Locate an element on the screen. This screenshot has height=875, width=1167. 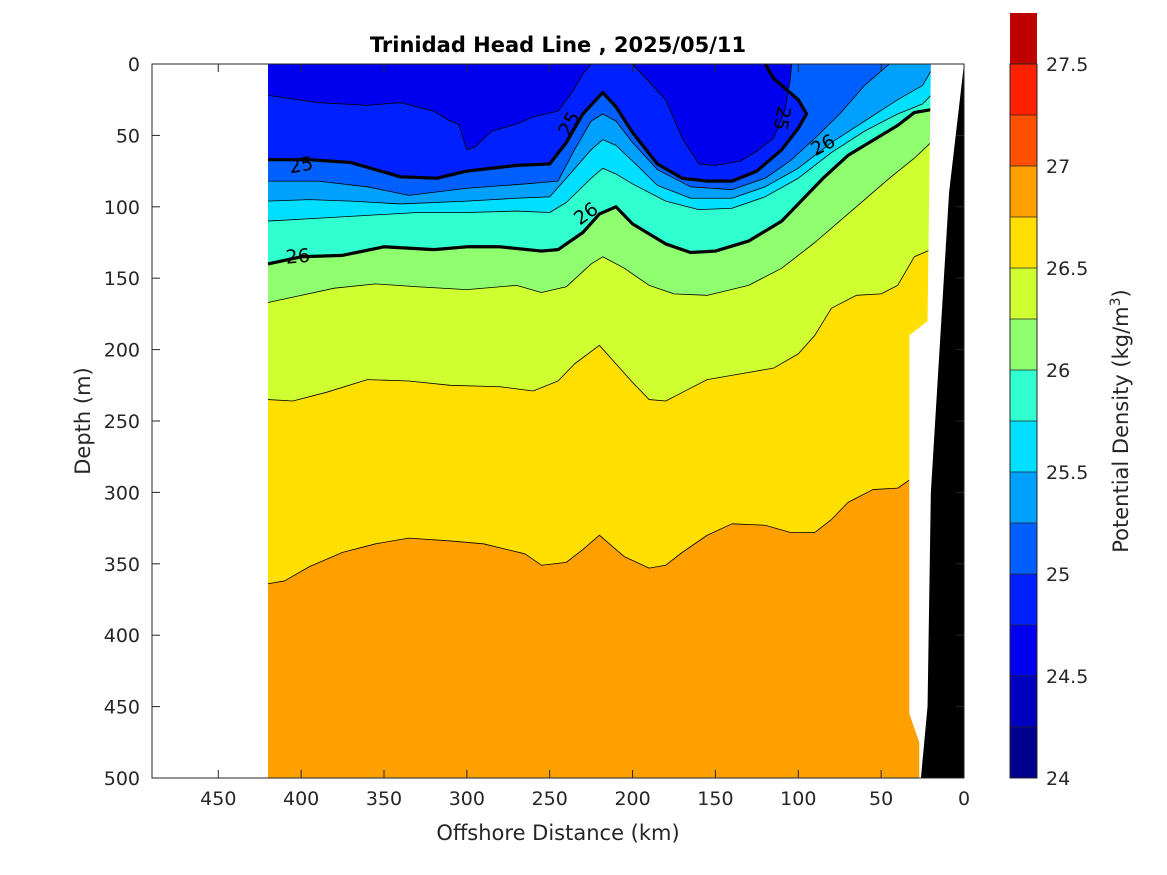
x-tick-label: 450 is located at coordinates (218, 799).